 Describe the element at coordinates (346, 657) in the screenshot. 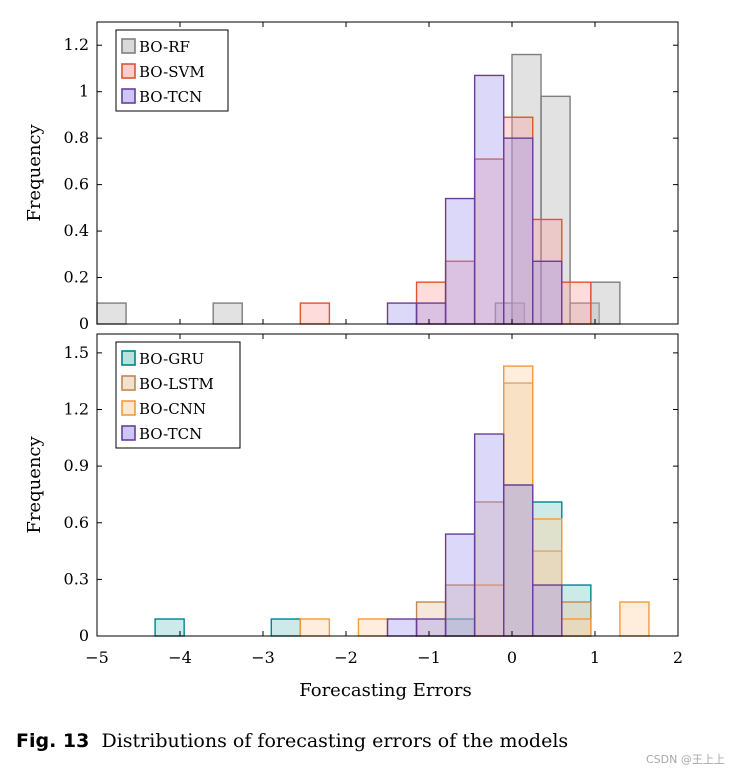

I see `xtick-label-3: −2` at that location.